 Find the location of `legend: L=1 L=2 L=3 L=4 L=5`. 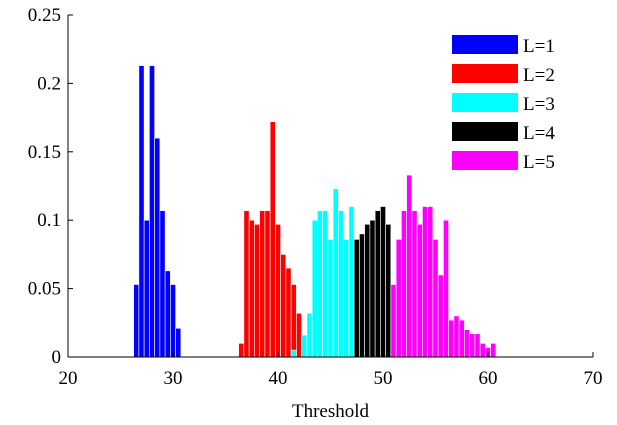

legend: L=1 L=2 L=3 L=4 L=5 is located at coordinates (503, 104).